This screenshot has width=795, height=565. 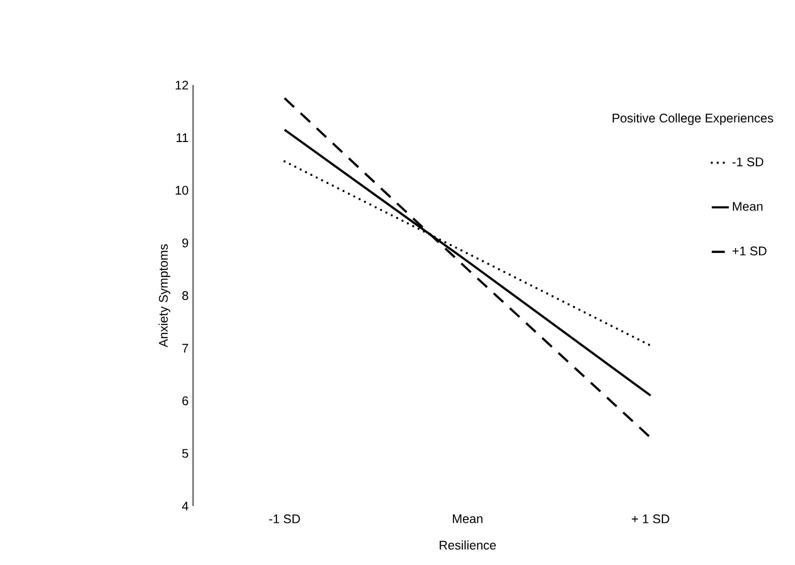 I want to click on x-tick-label: -1 SD, so click(x=284, y=519).